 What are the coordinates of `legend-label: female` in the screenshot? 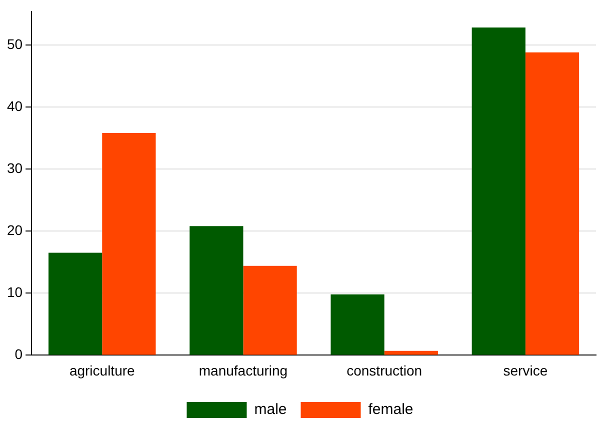 It's located at (391, 409).